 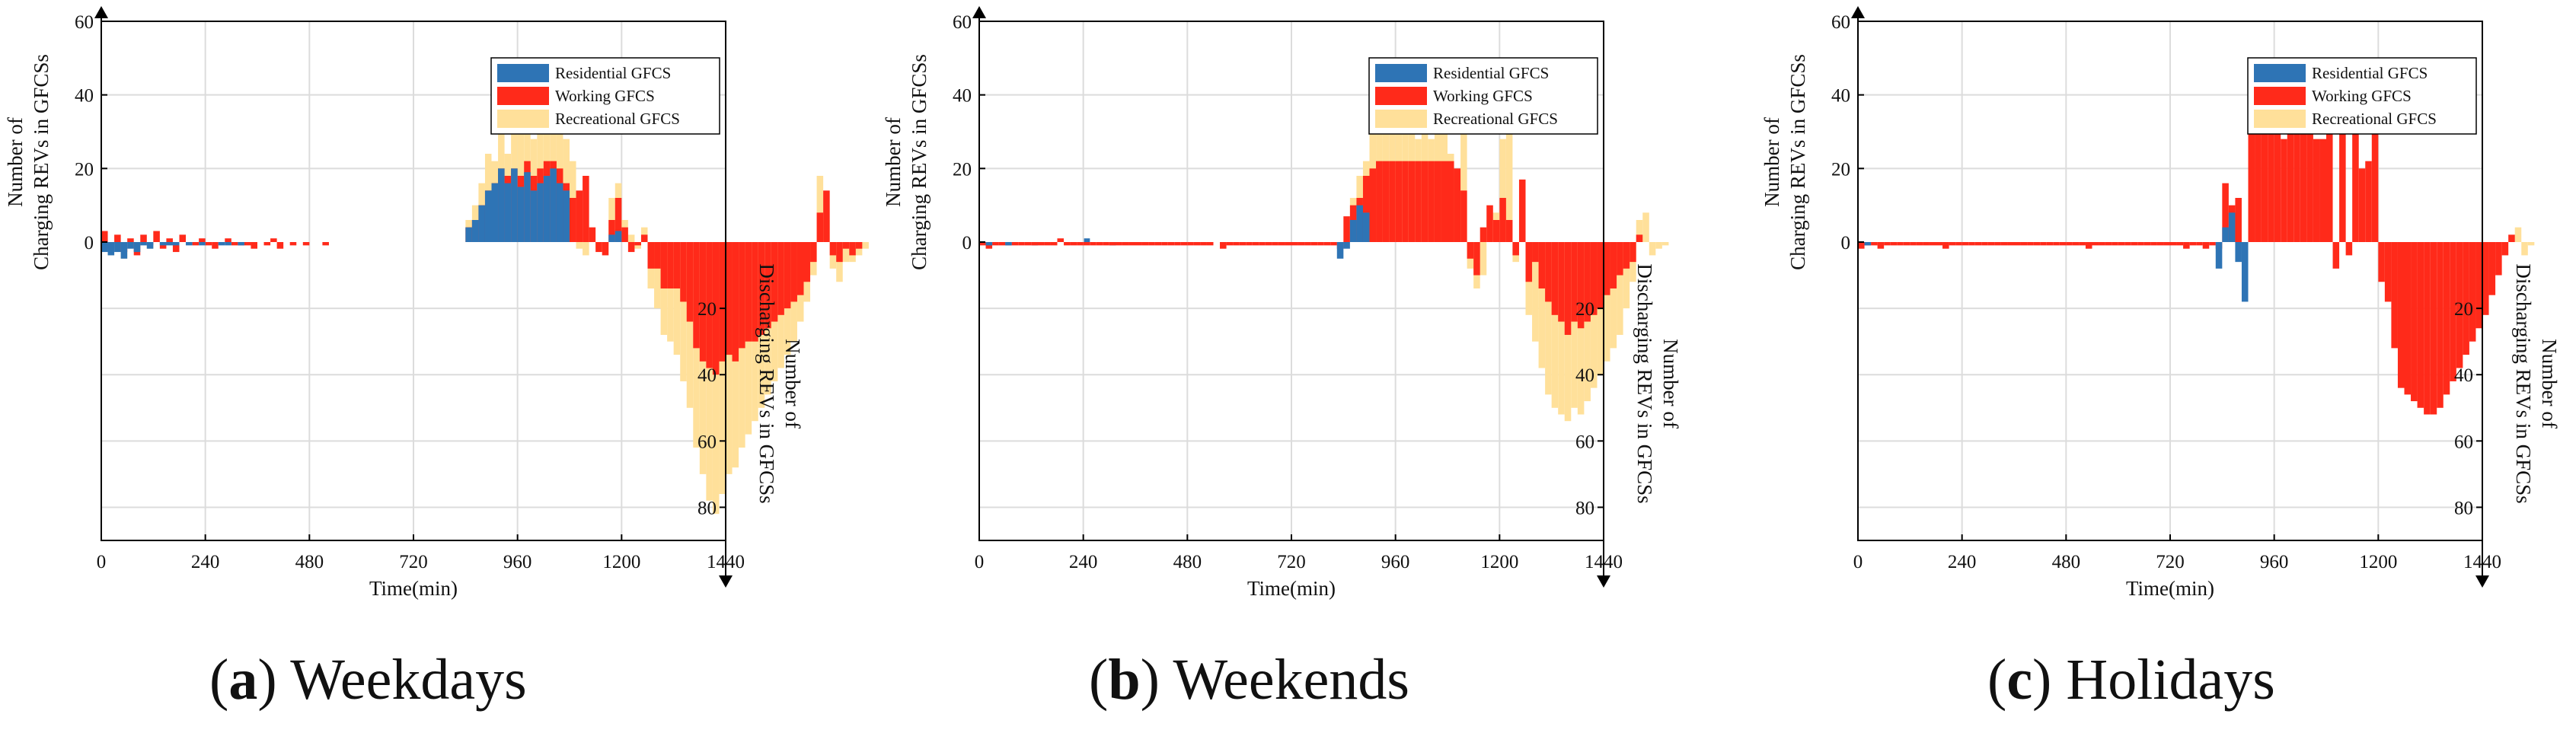 I want to click on y-tick-label: 40, so click(x=962, y=97).